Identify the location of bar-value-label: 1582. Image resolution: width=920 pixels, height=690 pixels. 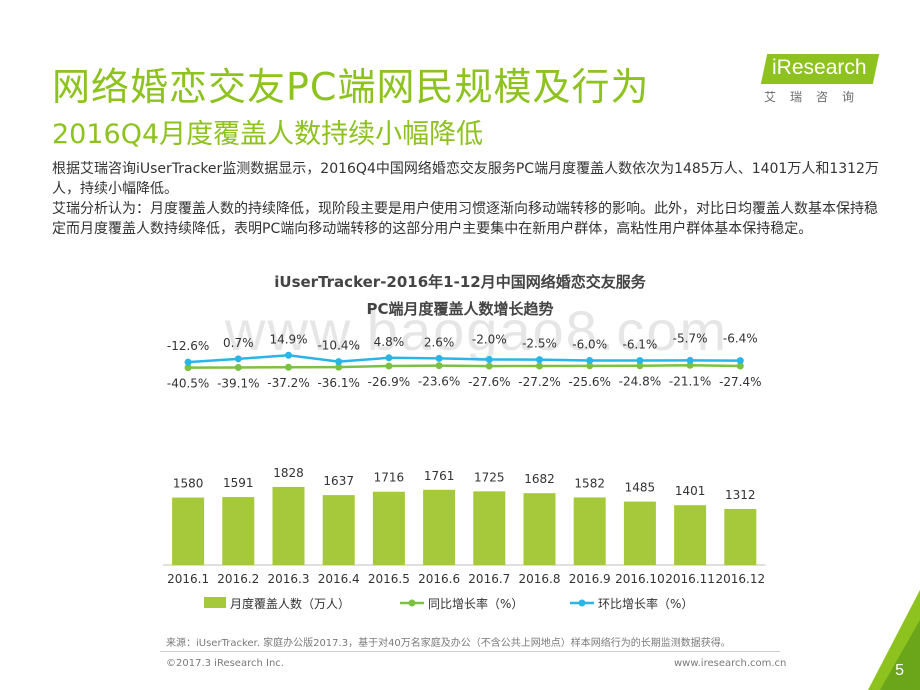
(589, 483).